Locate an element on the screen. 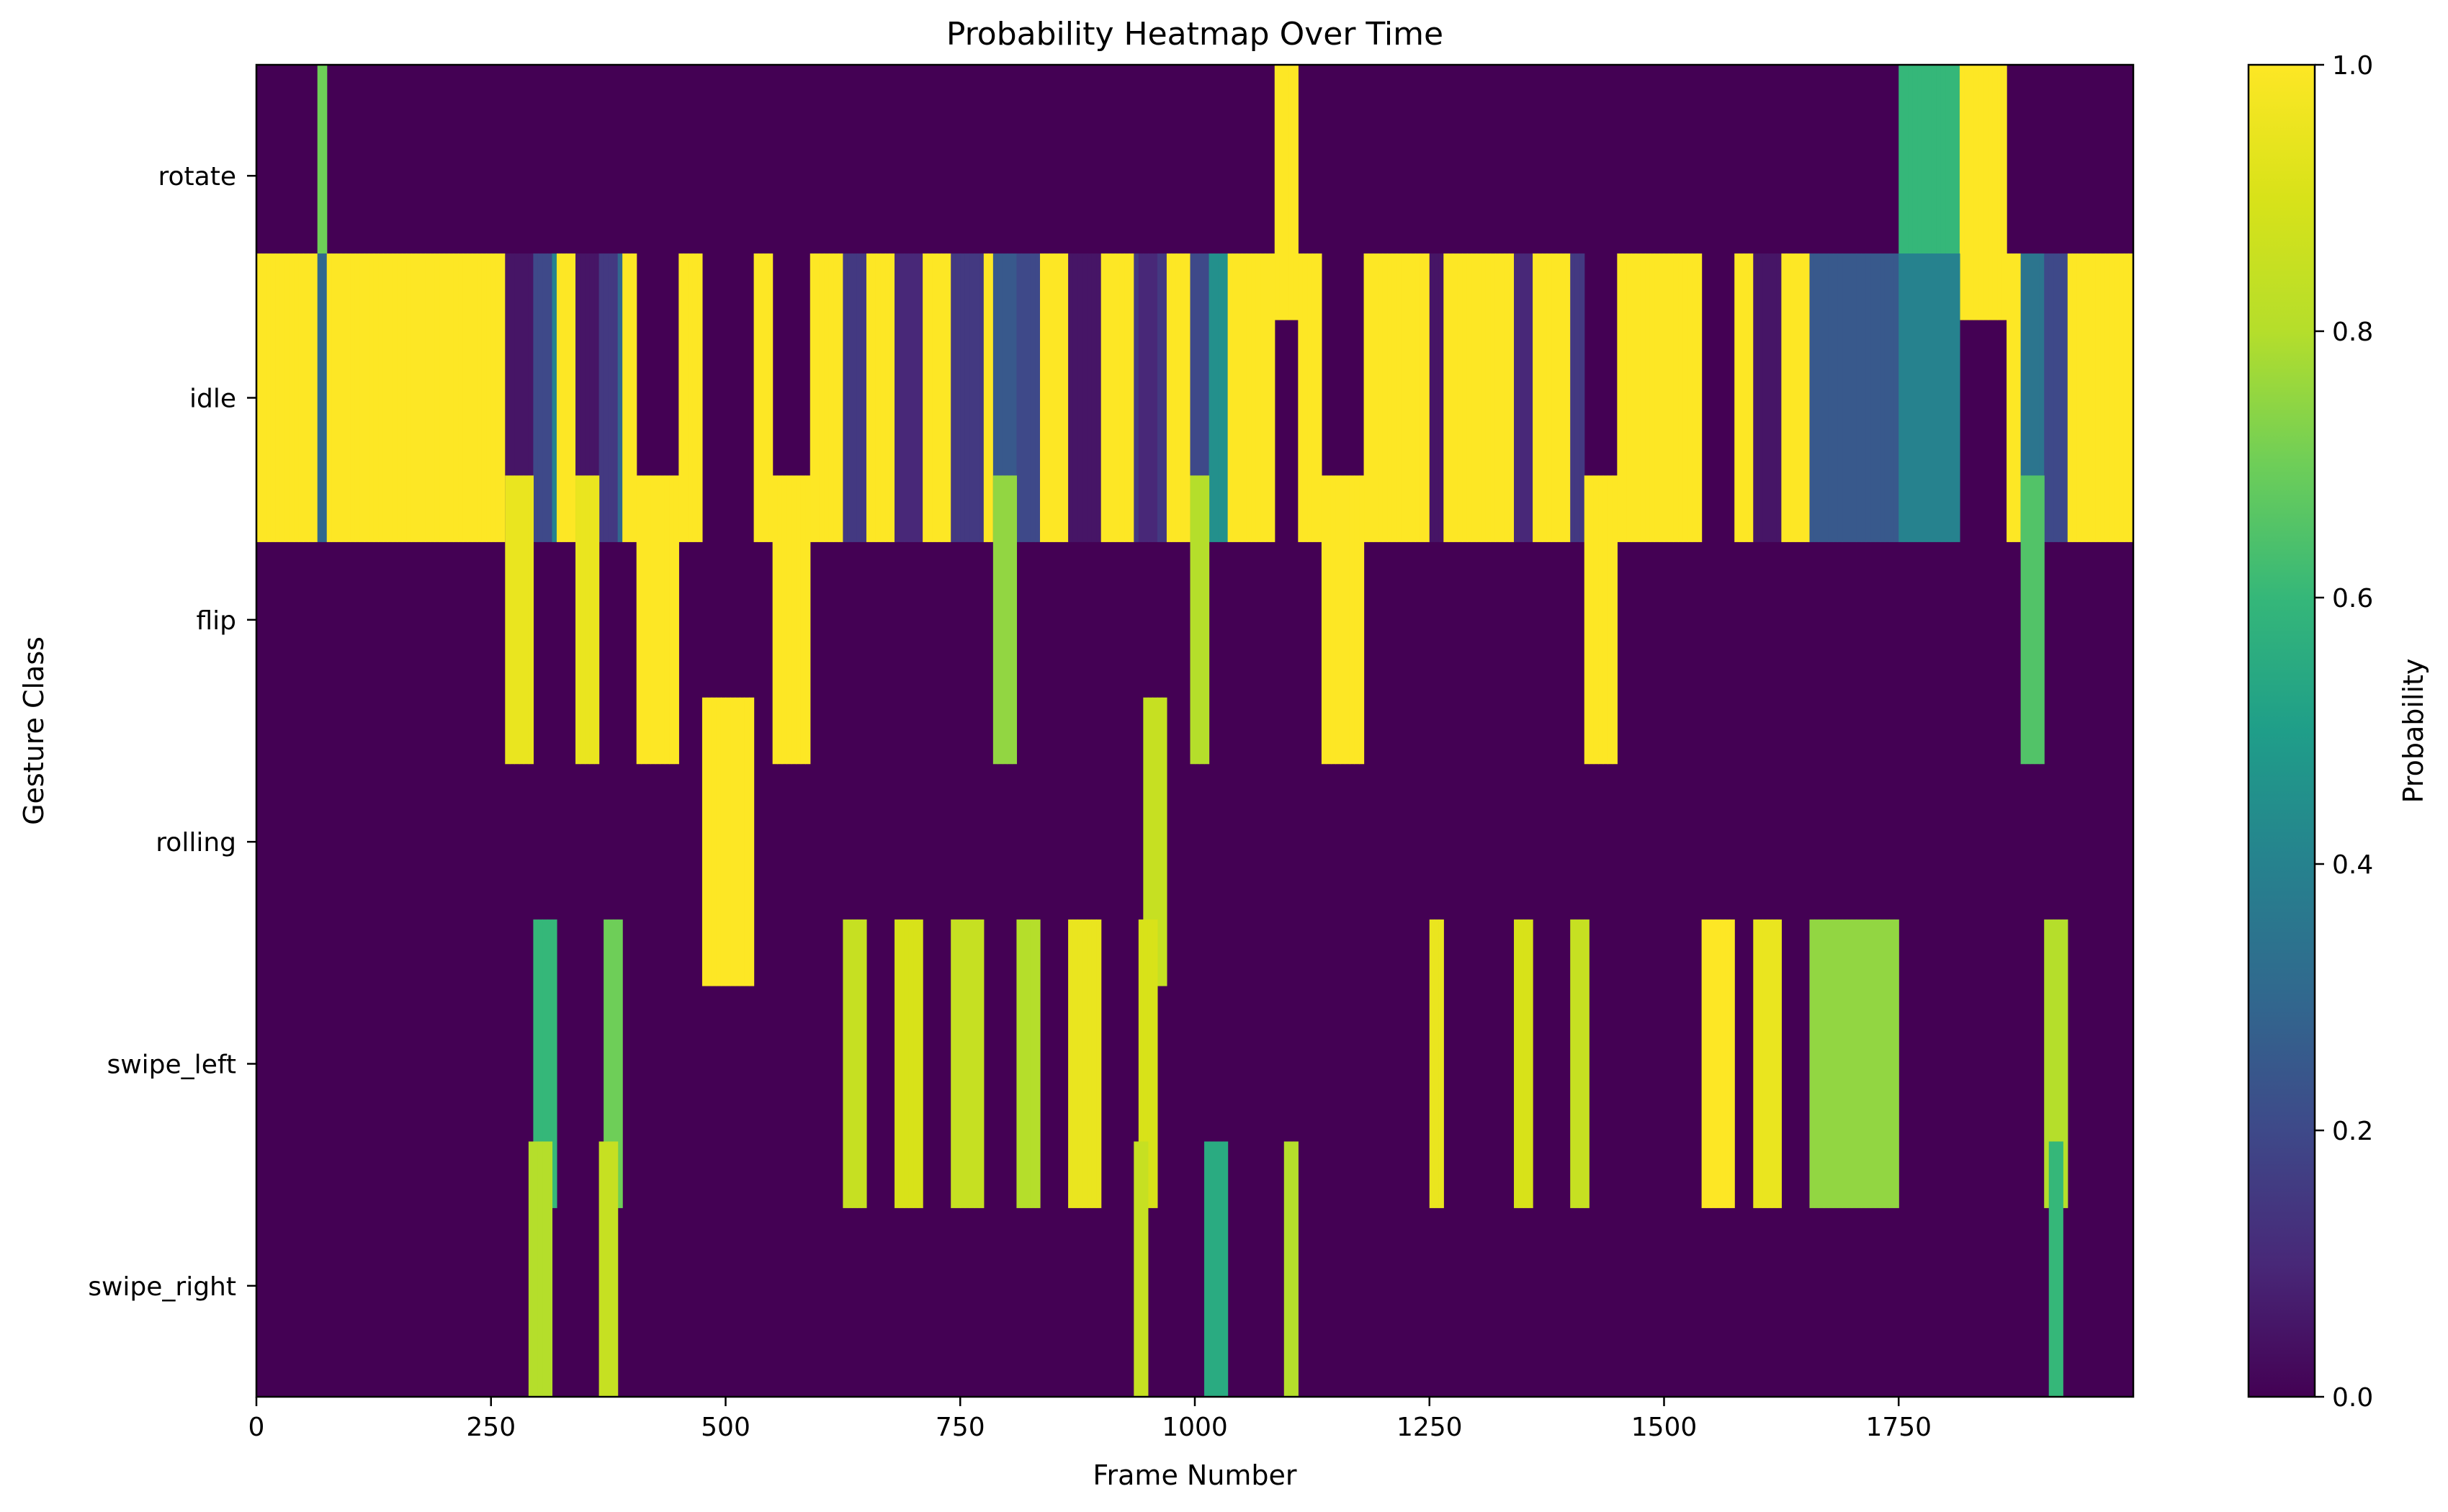 This screenshot has height=1512, width=2448. colorbar-tick-label: 1.0 is located at coordinates (2352, 66).